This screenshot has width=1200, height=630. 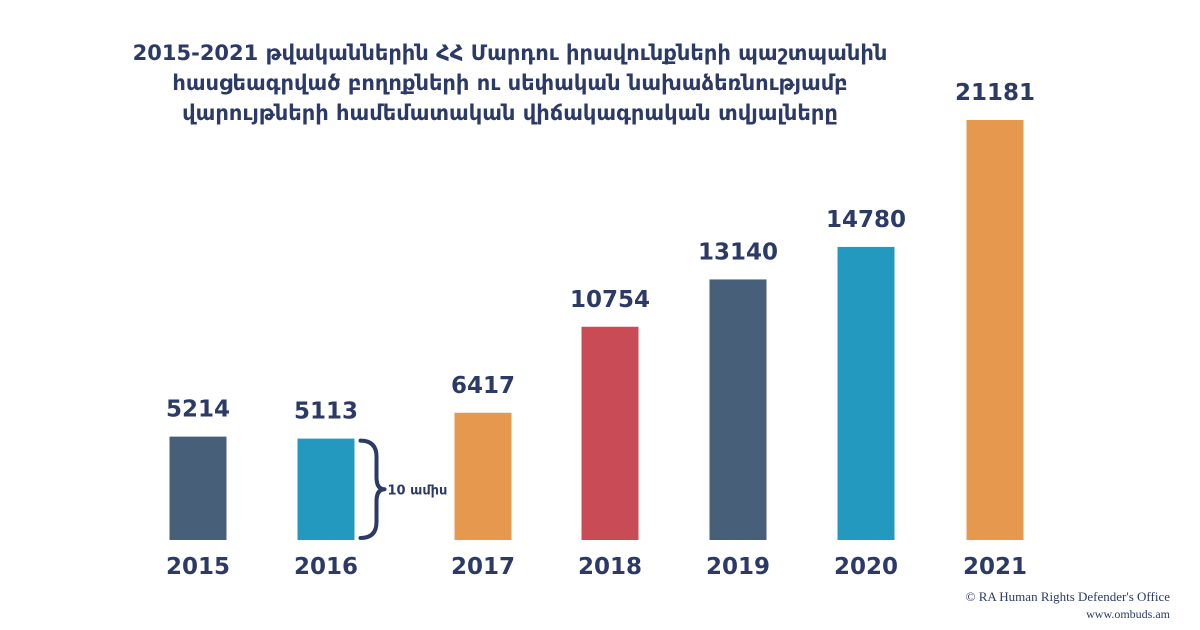 I want to click on bar-2021, so click(x=995, y=330).